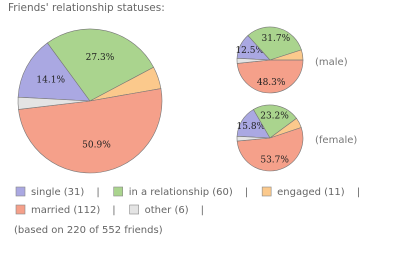  Describe the element at coordinates (88, 230) in the screenshot. I see `footnote: (based on 220 of 552 friends)` at that location.